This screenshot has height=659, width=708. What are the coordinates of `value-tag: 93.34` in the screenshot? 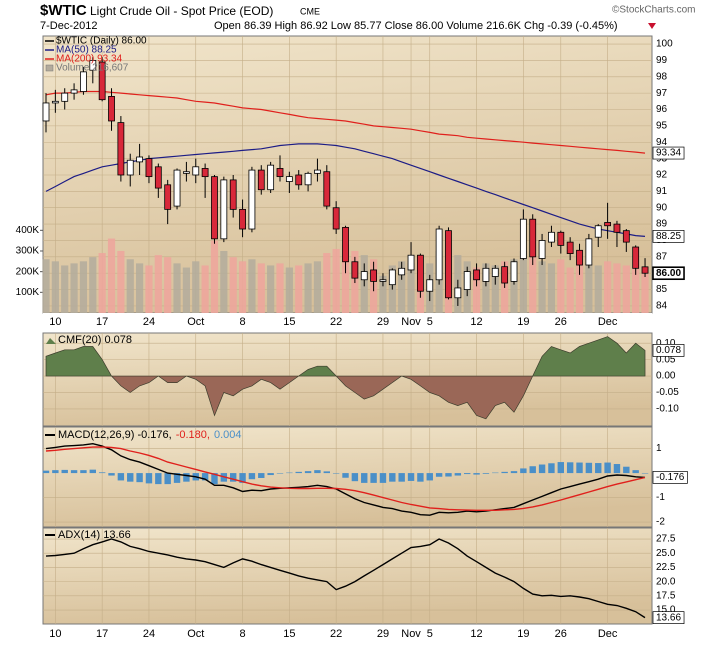 It's located at (668, 153).